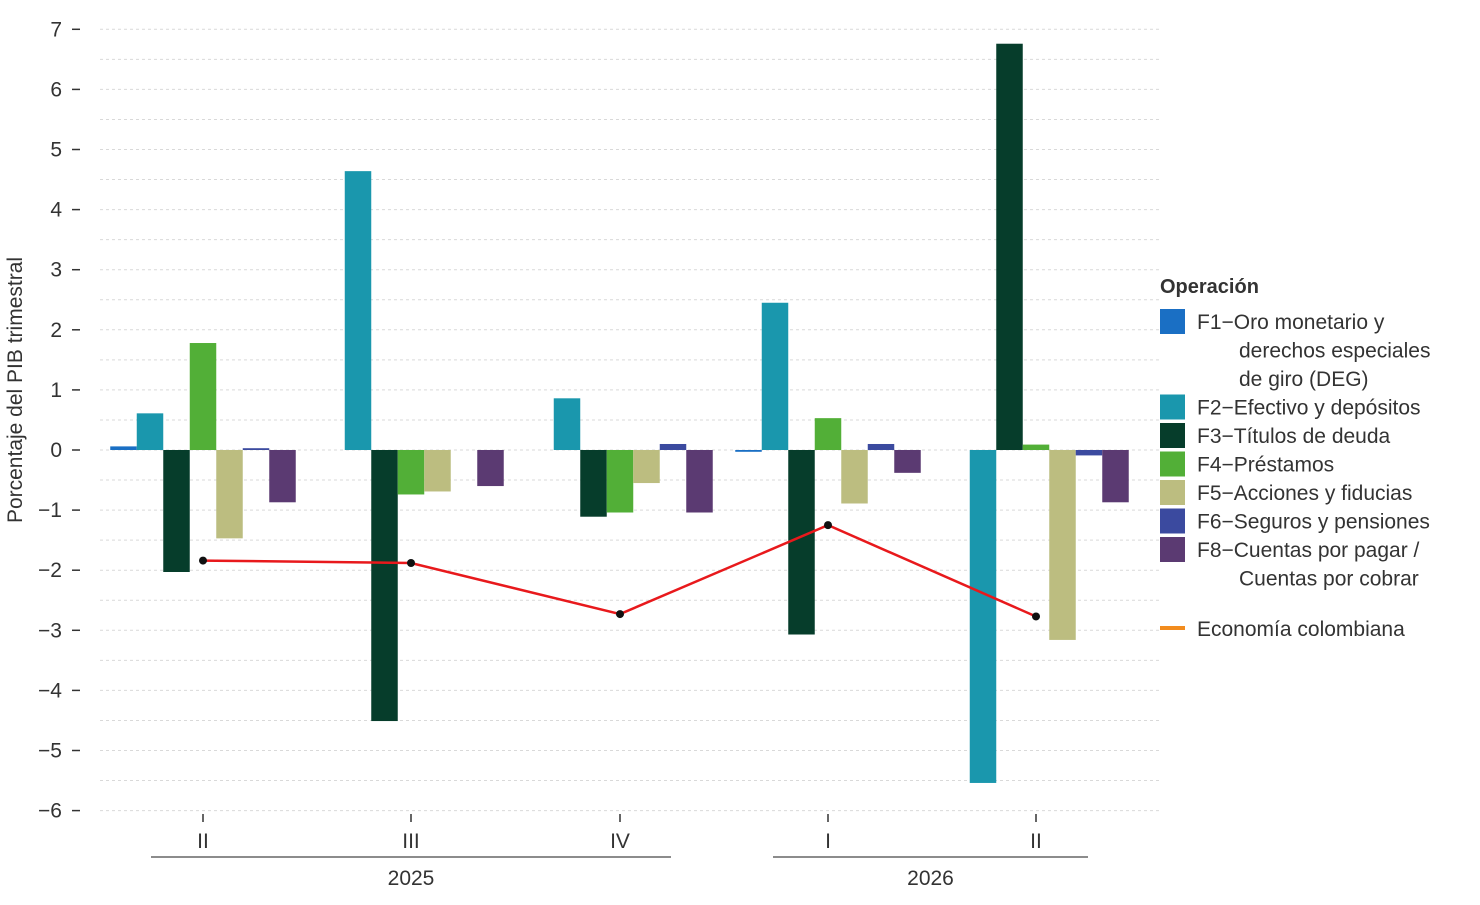  What do you see at coordinates (620, 841) in the screenshot?
I see `x-tick-label: IV` at bounding box center [620, 841].